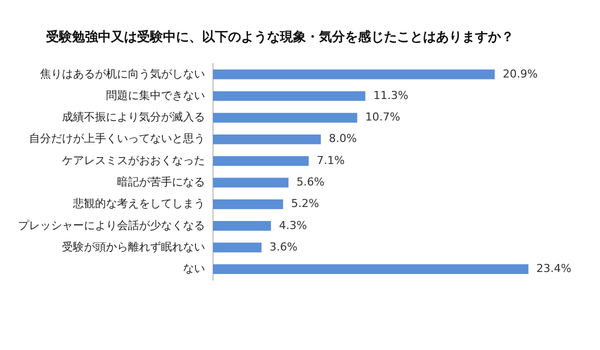 The image size is (600, 350). What do you see at coordinates (284, 247) in the screenshot?
I see `data-label: 3.6%` at bounding box center [284, 247].